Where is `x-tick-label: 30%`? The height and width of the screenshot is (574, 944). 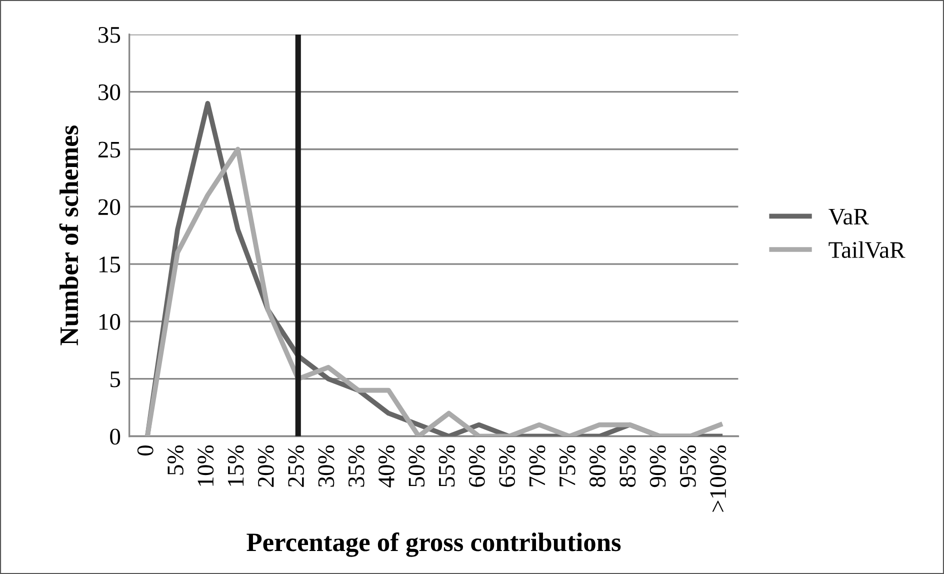 x-tick-label: 30% is located at coordinates (326, 466).